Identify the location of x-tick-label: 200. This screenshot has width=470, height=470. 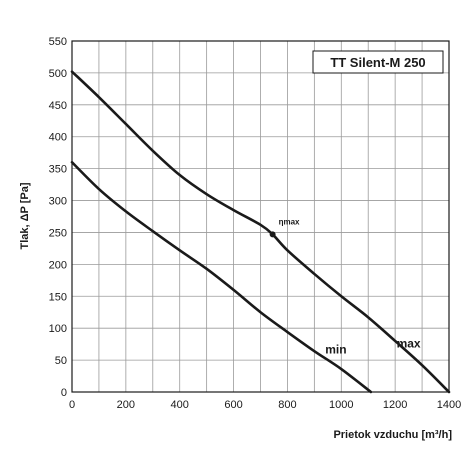
(126, 405).